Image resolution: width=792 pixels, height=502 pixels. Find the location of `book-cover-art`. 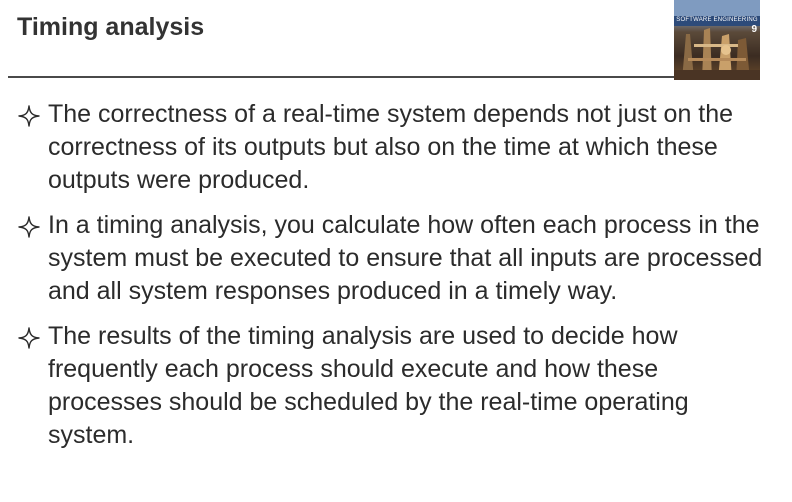

book-cover-art is located at coordinates (717, 40).